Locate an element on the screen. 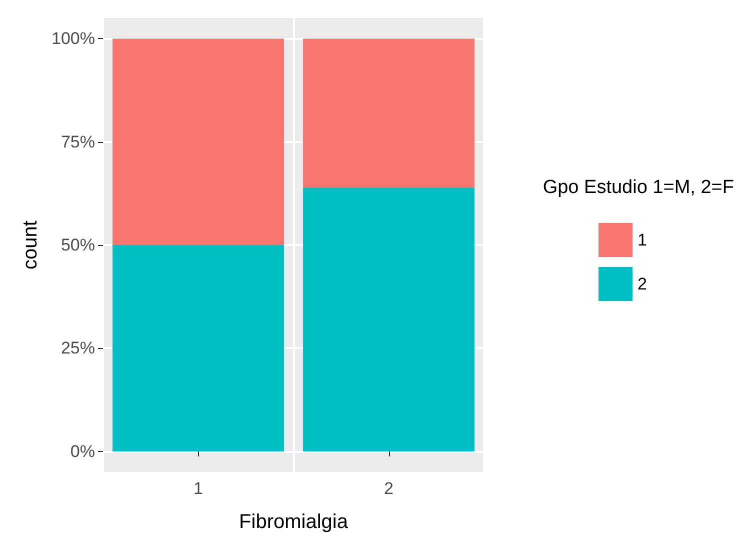 The image size is (755, 558). y-axis-title: count is located at coordinates (31, 245).